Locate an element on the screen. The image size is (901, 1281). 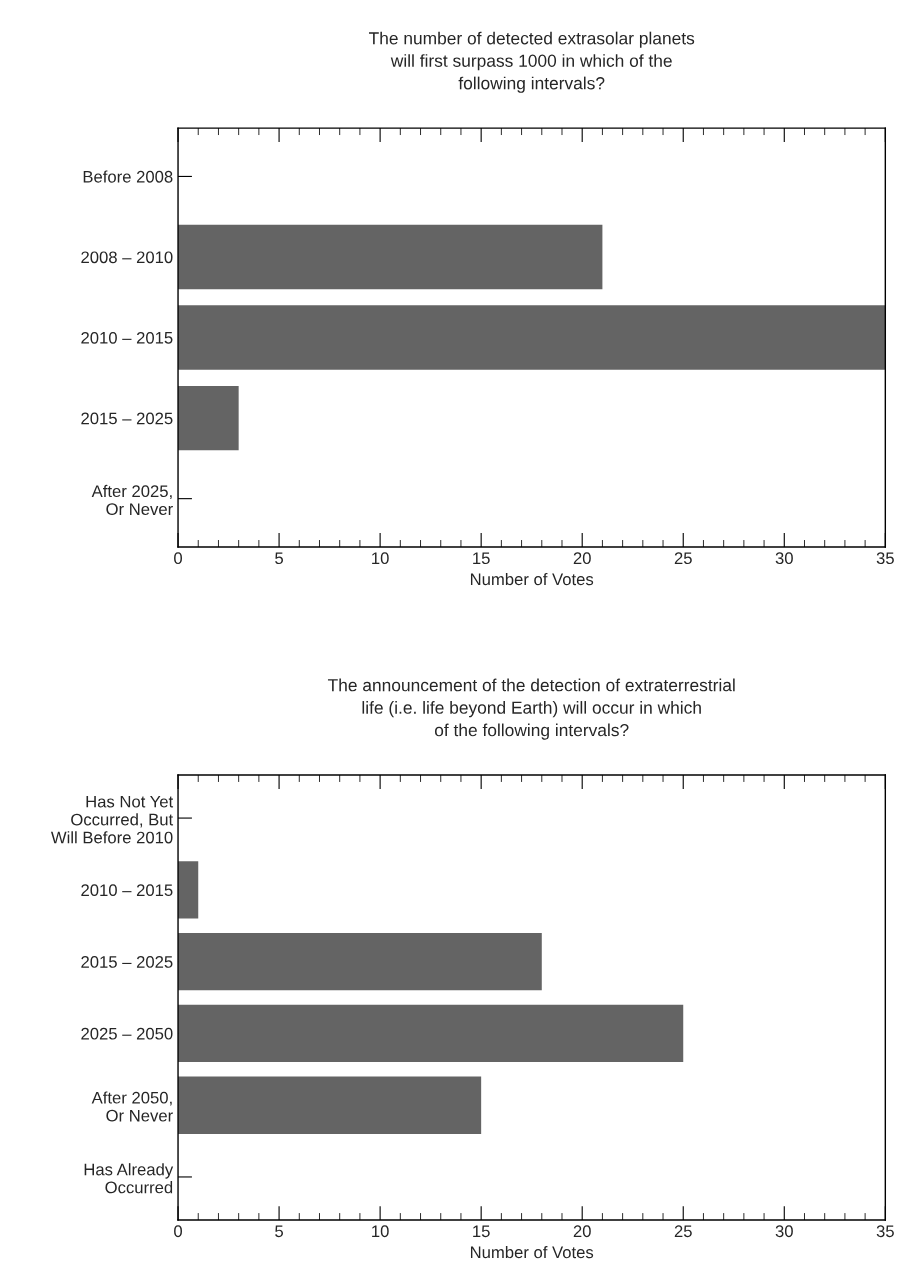
y-tick-label: After 2025, Or Never is located at coordinates (132, 500).